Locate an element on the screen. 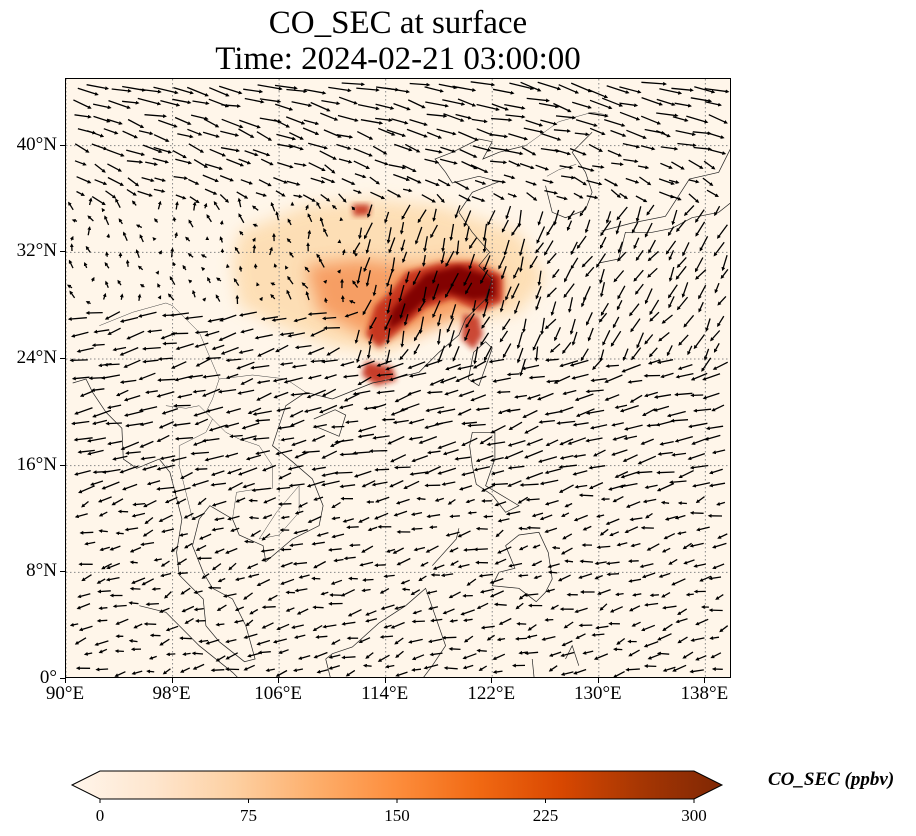 The width and height of the screenshot is (916, 836). colorbar-tick-label: 0 is located at coordinates (100, 815).